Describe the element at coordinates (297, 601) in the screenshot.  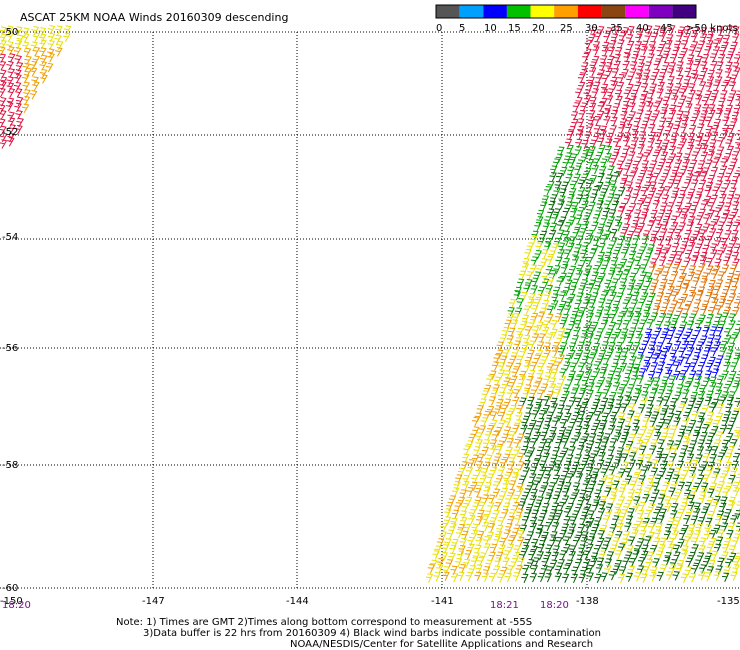
I see `lon-label: -144` at that location.